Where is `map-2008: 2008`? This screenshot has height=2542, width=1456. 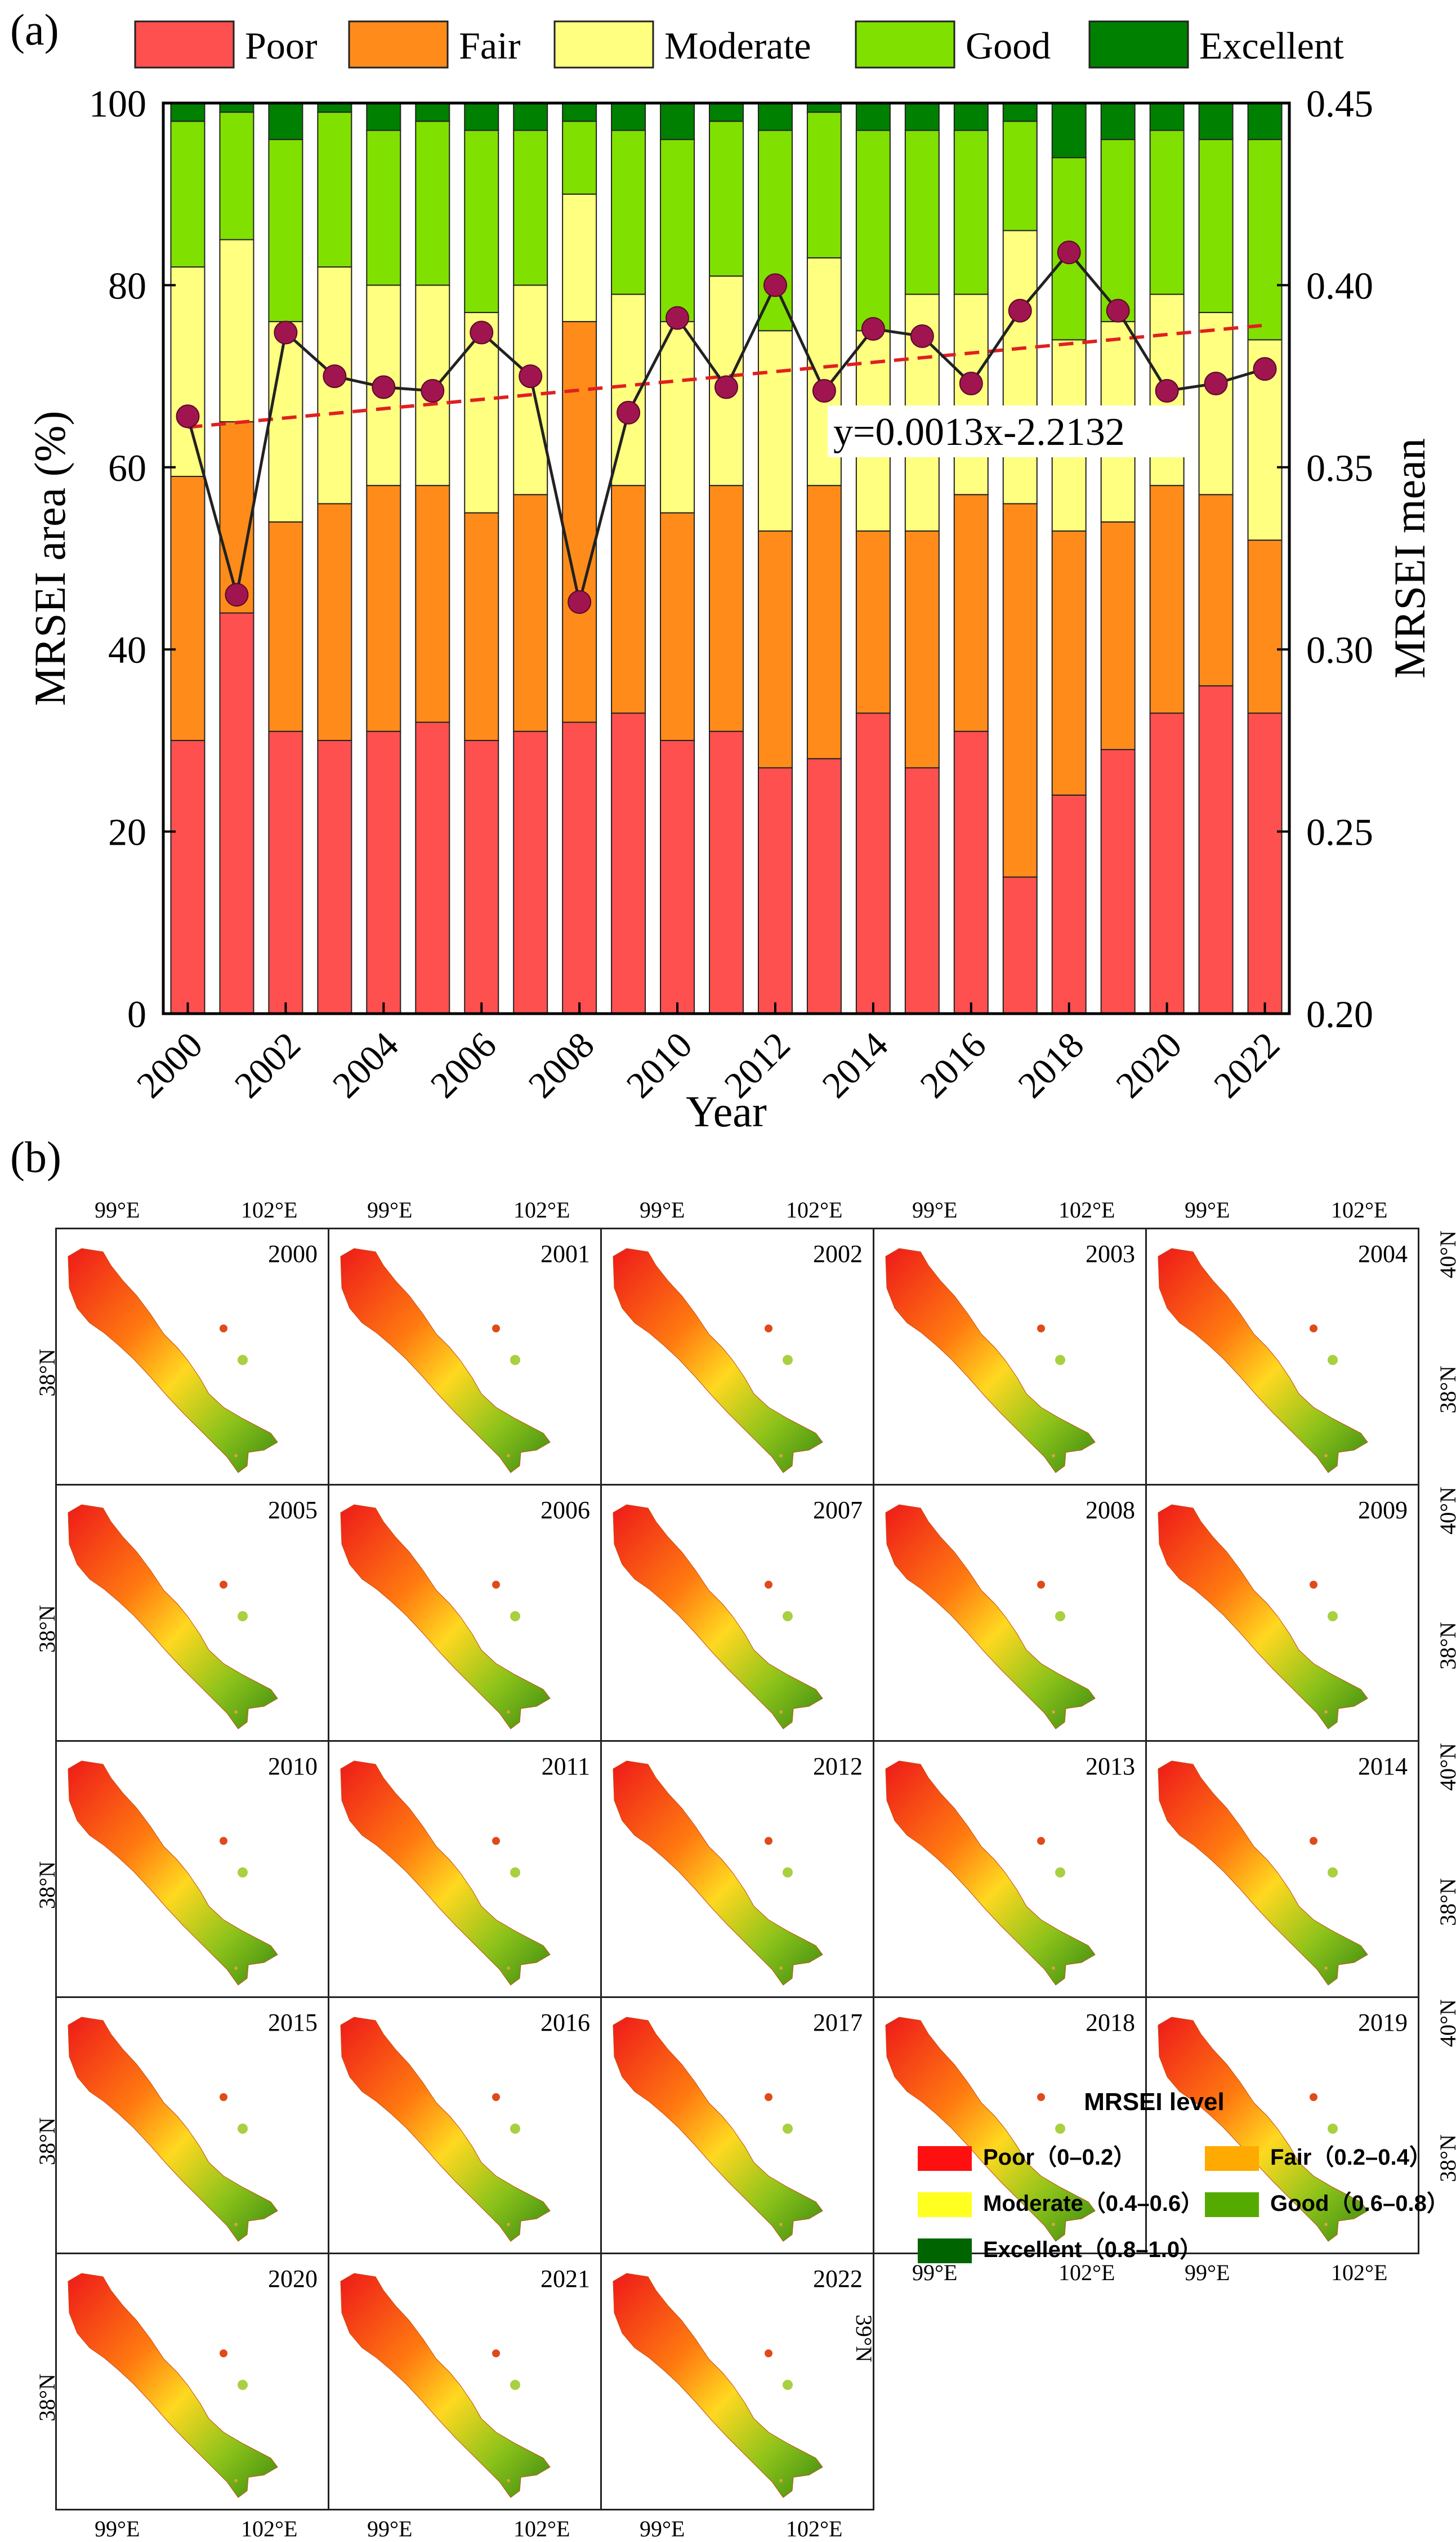 map-2008: 2008 is located at coordinates (1010, 1613).